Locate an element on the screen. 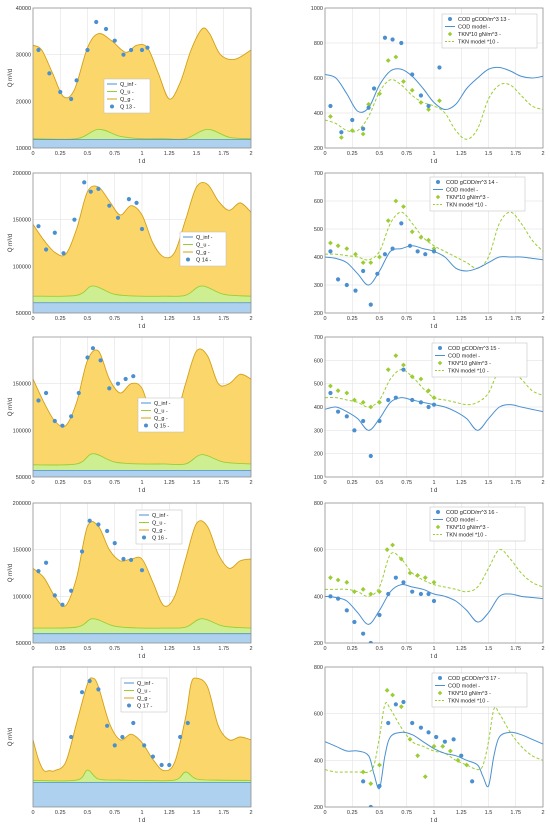 The height and width of the screenshot is (832, 550). q-g-line is located at coordinates (142, 220).